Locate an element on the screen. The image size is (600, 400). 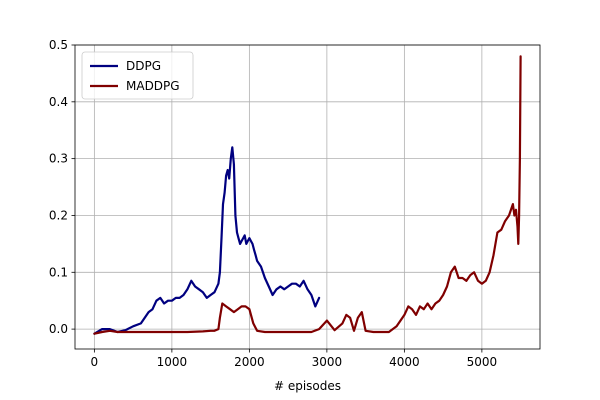
legend-label: DDPG is located at coordinates (143, 66).